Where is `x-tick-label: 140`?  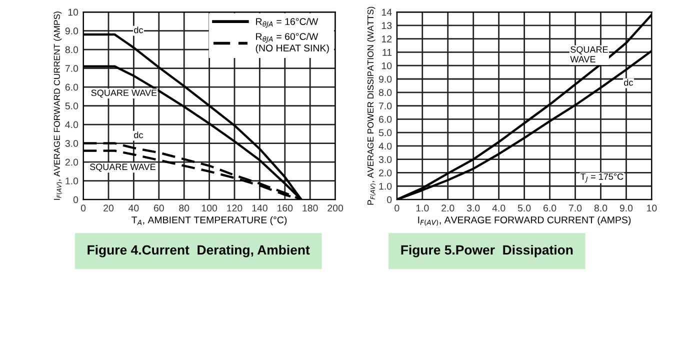
x-tick-label: 140 is located at coordinates (260, 208).